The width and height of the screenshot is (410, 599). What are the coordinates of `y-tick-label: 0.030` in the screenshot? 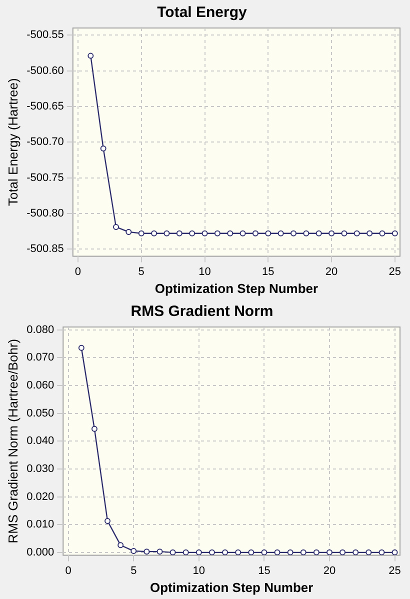 It's located at (40, 468).